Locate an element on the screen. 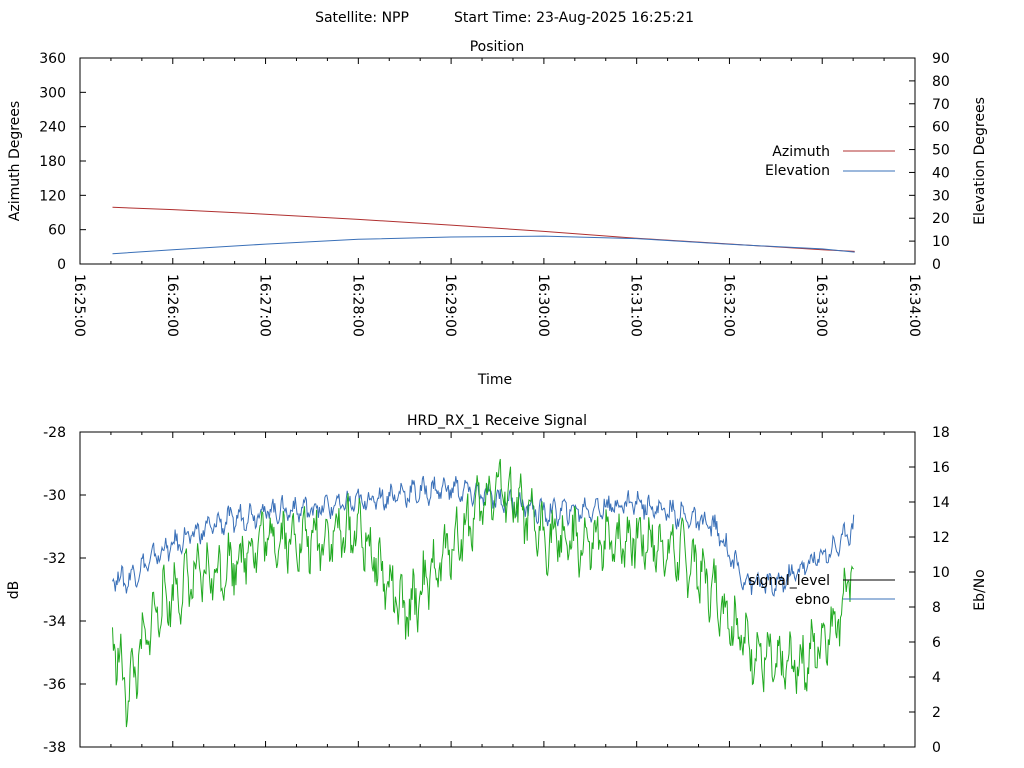 Image resolution: width=1024 pixels, height=768 pixels. signal-y2-tick-label: 4 is located at coordinates (936, 678).